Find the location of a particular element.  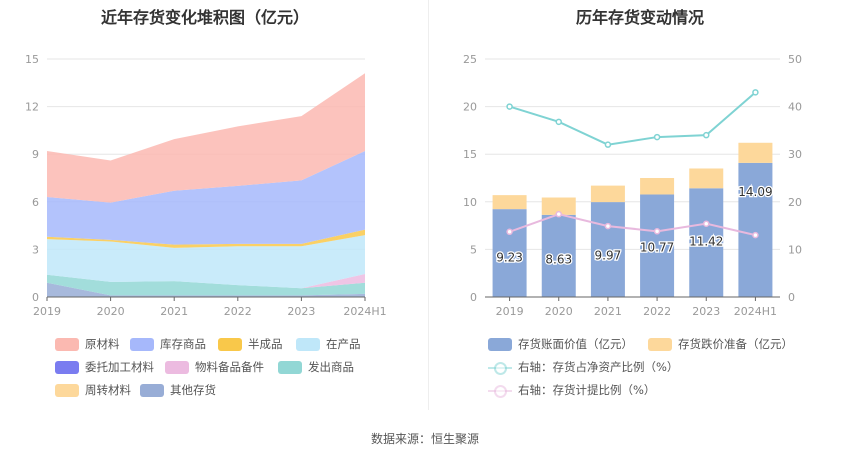

left-chart-title: 近年存货变化堆积图（亿元） is located at coordinates (204, 17).